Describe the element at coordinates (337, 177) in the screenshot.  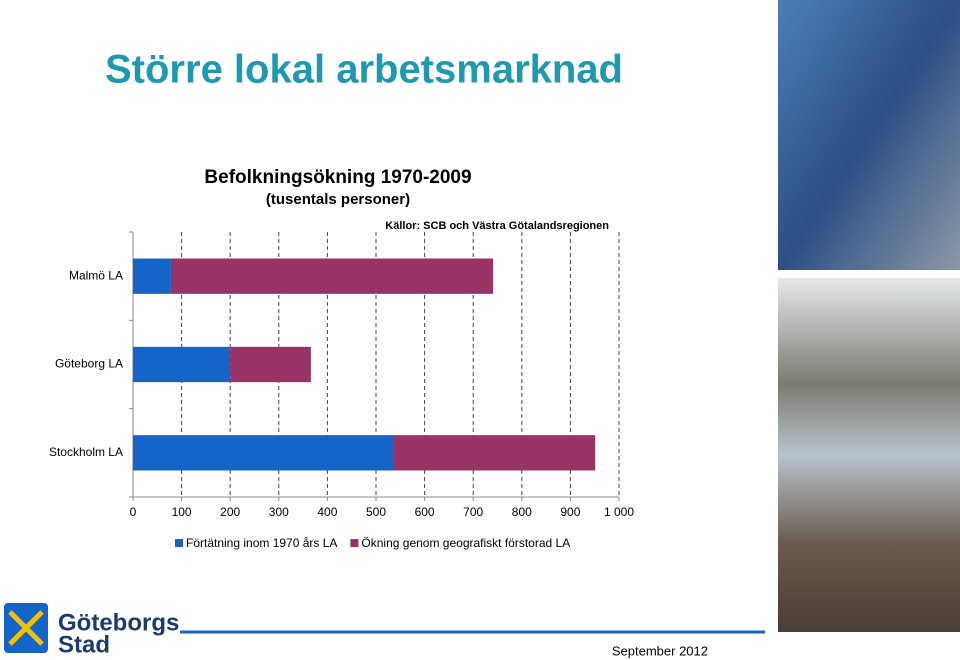
I see `chart-title: Befolkningsökning 1970-2009` at that location.